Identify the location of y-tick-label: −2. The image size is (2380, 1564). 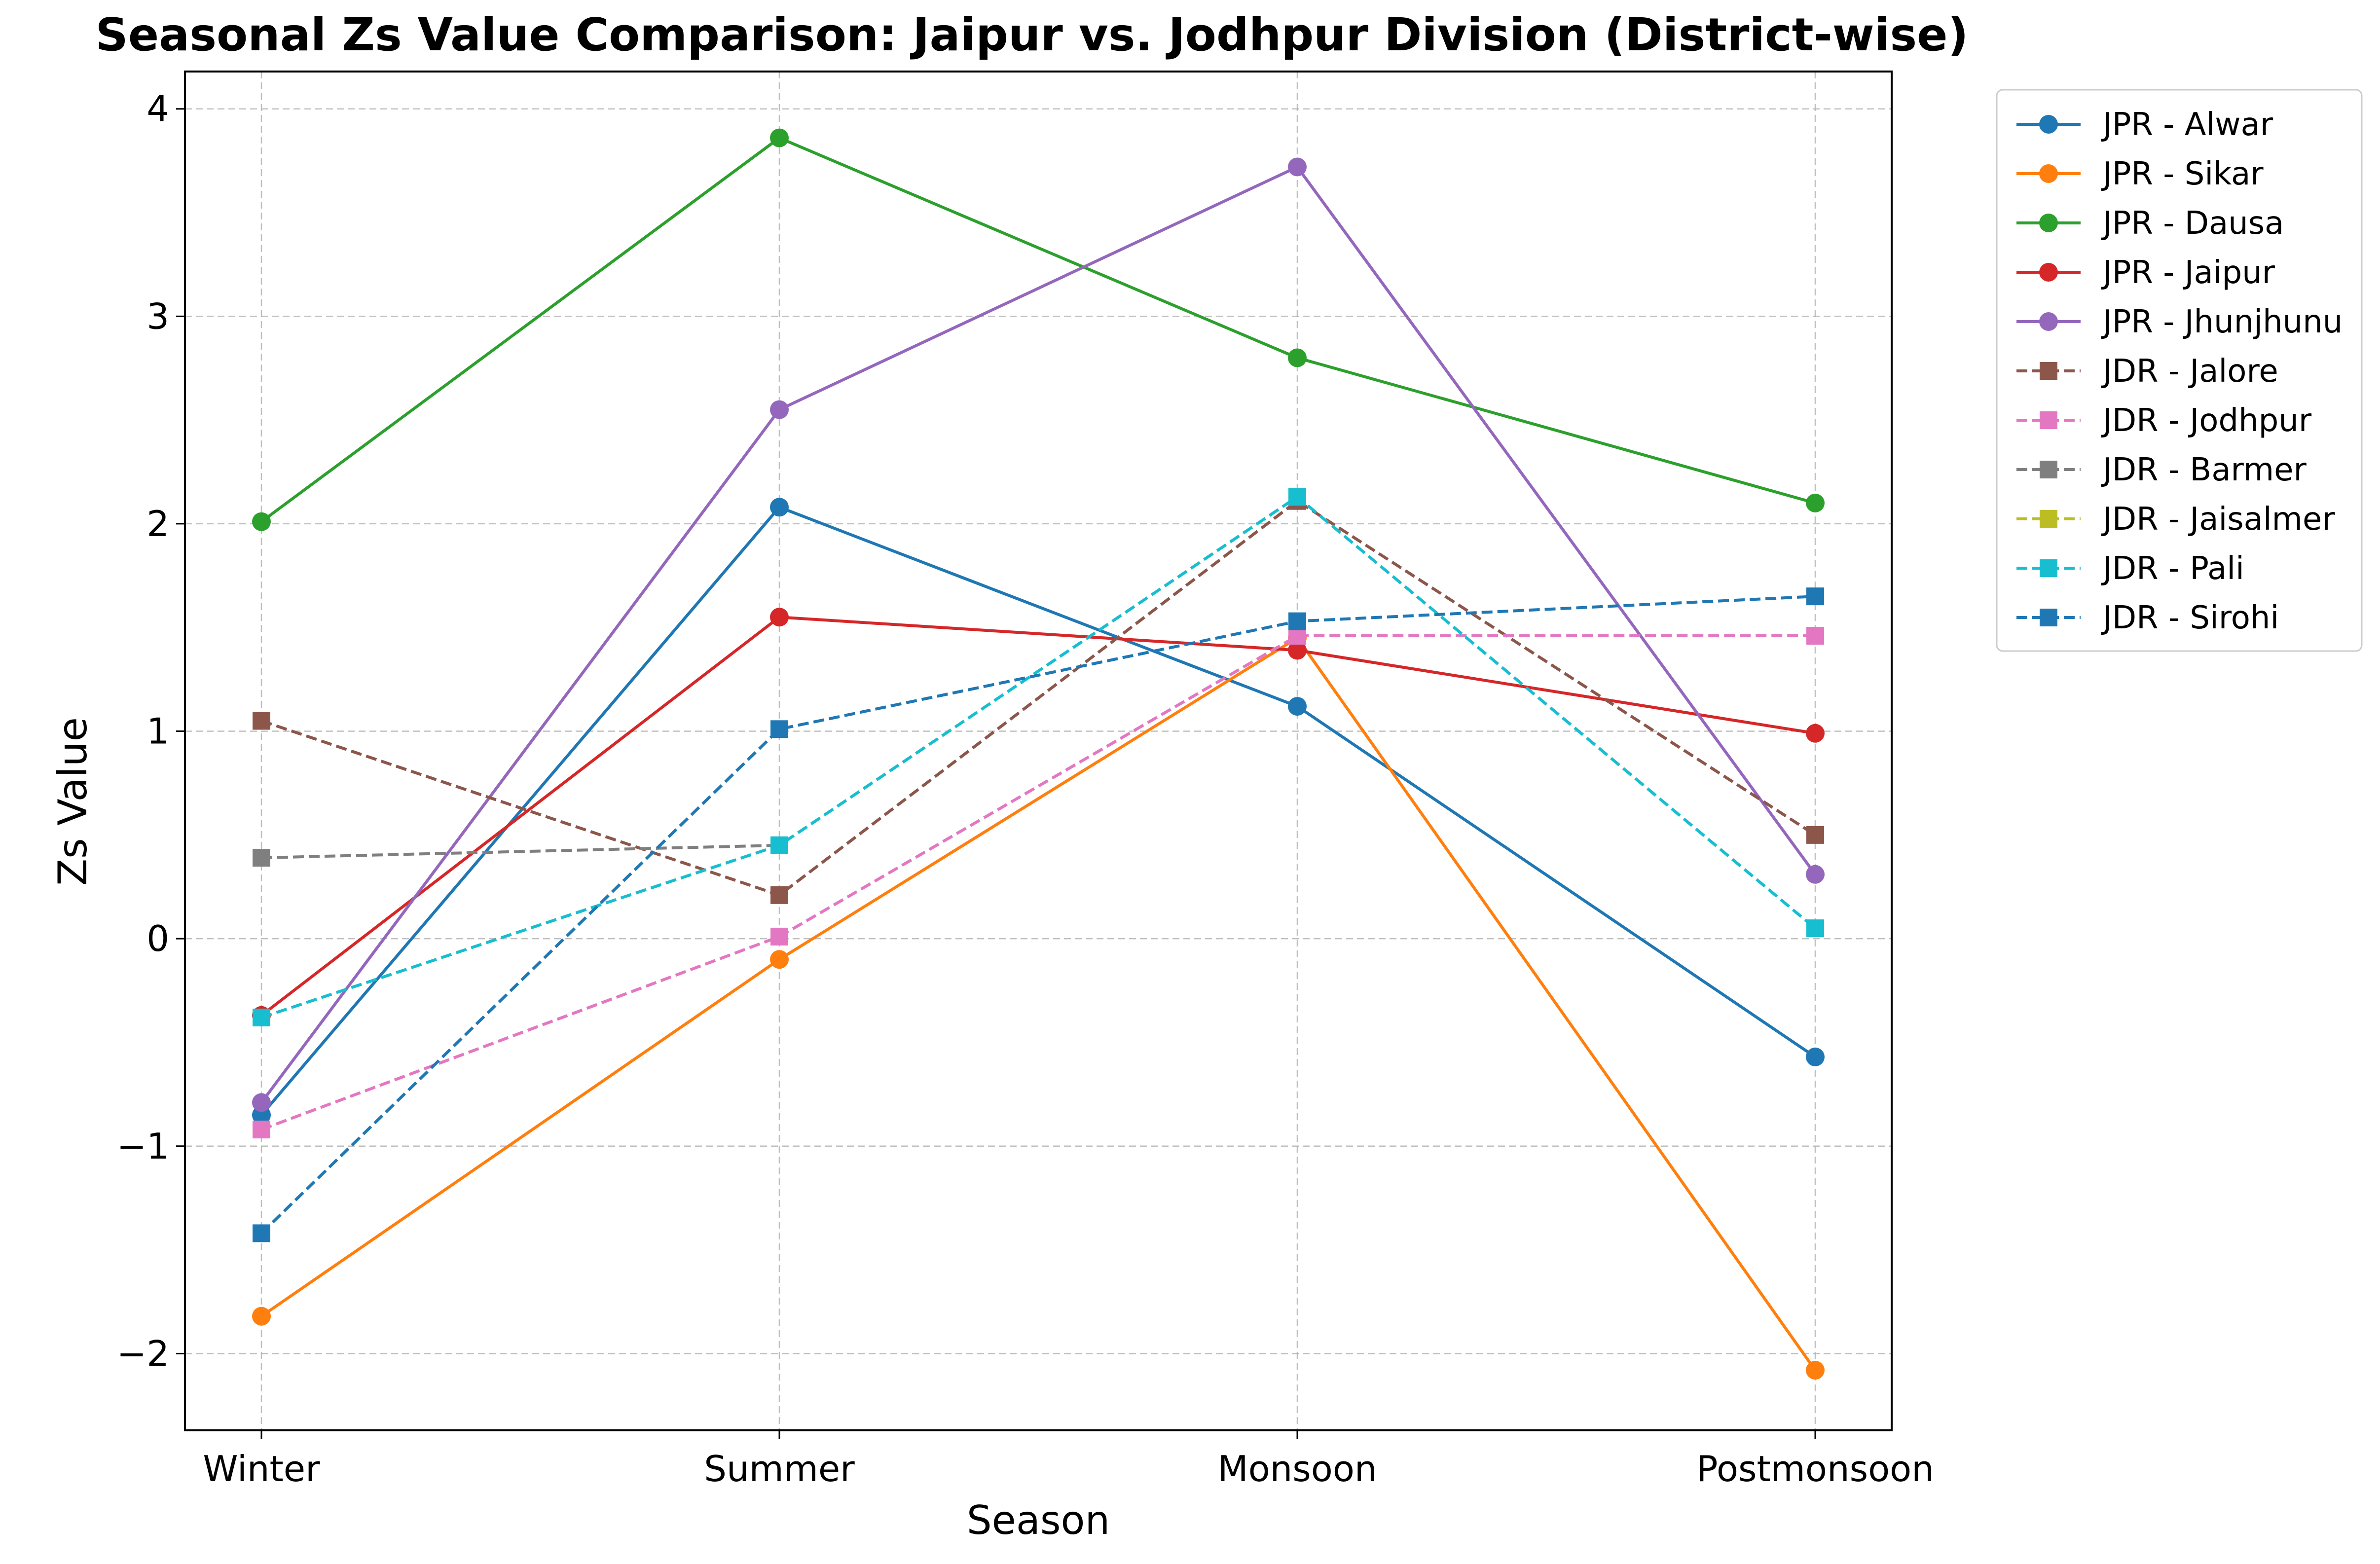
(143, 1353).